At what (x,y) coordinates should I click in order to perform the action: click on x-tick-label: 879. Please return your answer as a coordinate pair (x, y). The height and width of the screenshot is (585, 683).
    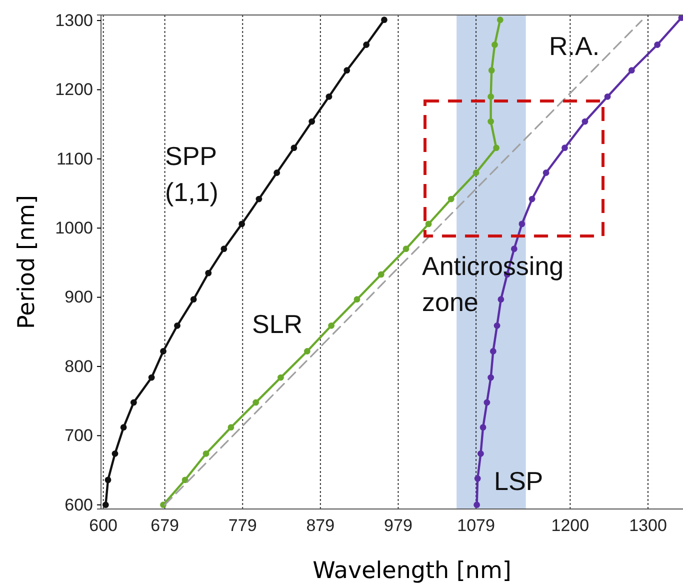
    Looking at the image, I should click on (320, 526).